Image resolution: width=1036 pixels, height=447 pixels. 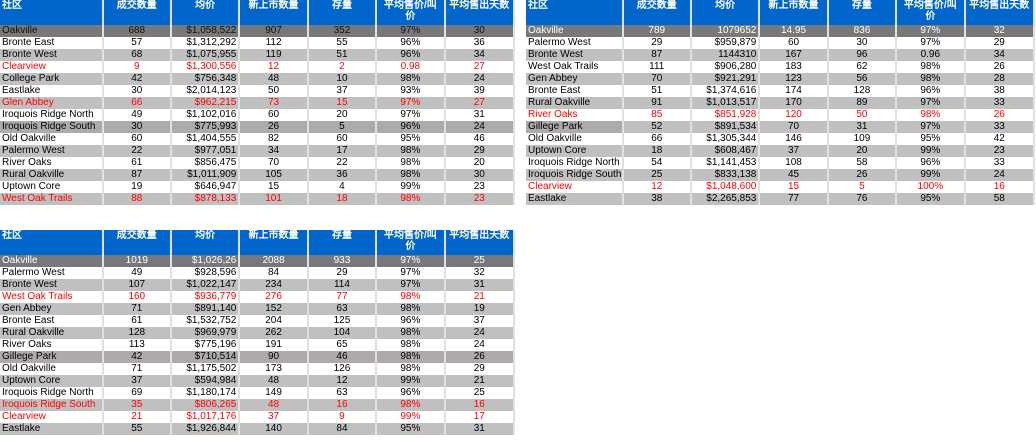 I want to click on cell-inventory: 104, so click(x=342, y=333).